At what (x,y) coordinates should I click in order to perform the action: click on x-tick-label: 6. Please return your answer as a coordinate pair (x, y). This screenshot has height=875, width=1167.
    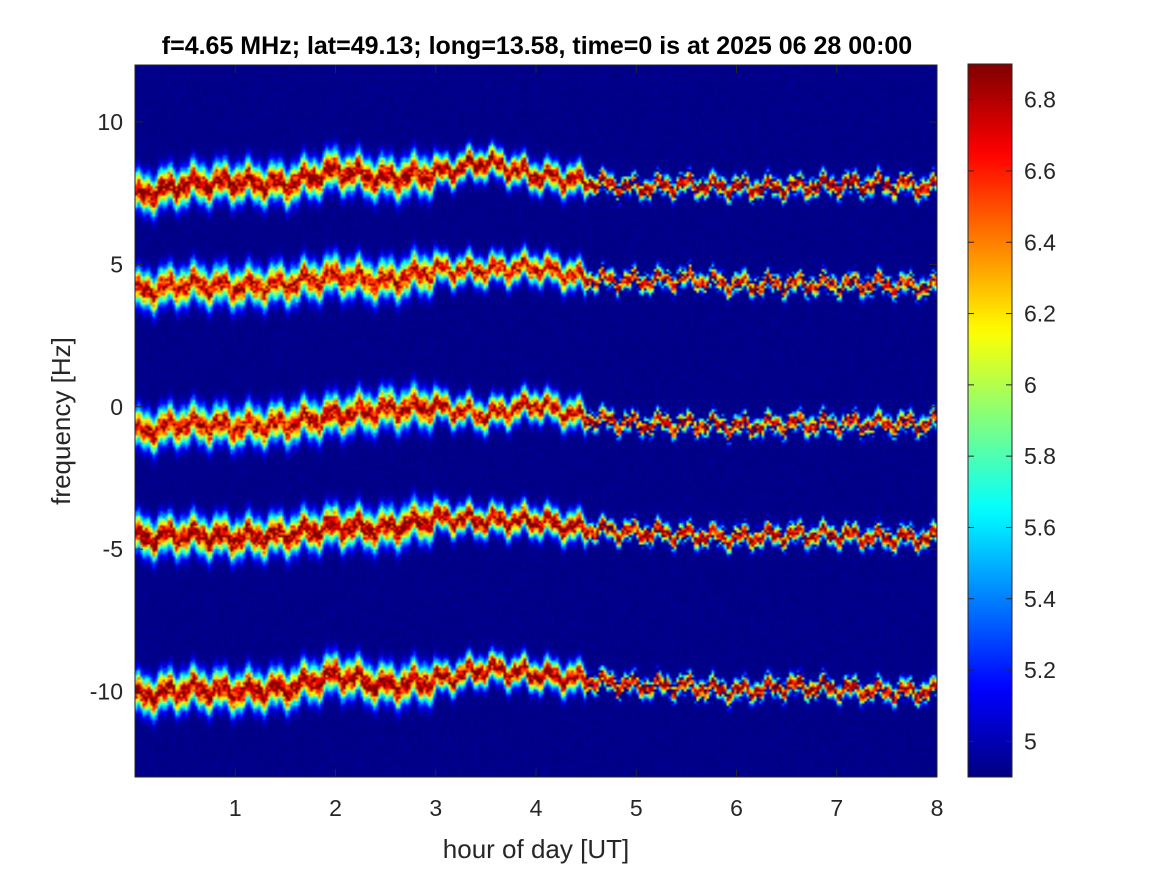
    Looking at the image, I should click on (736, 808).